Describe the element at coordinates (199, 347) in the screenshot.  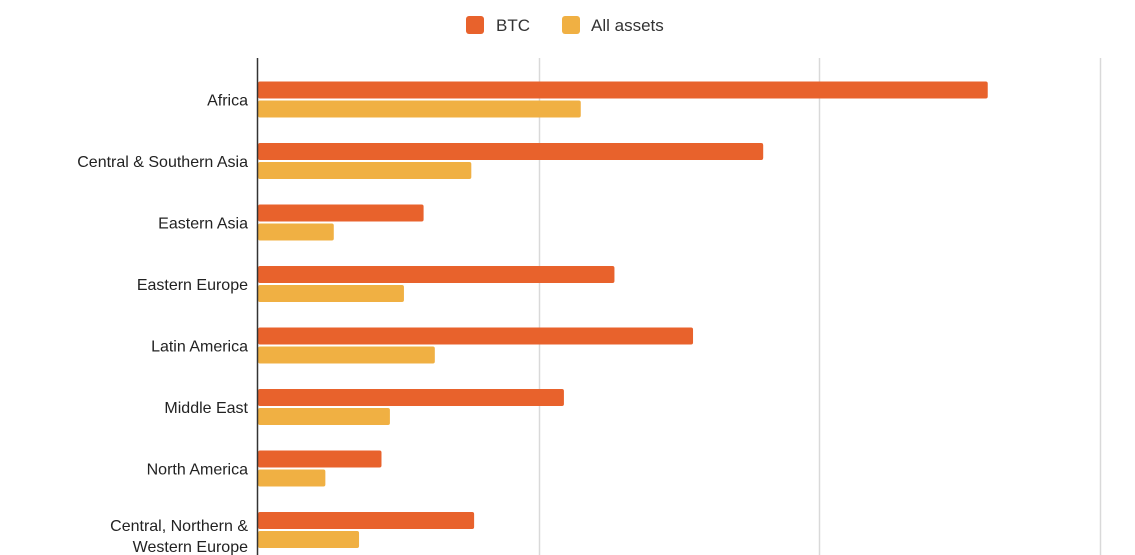
I see `category-label-4: Latin America` at that location.